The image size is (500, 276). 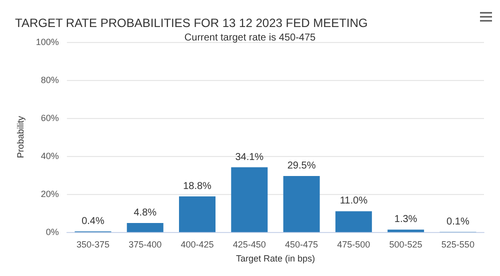 What do you see at coordinates (49, 118) in the screenshot?
I see `y-tick-label: 60%` at bounding box center [49, 118].